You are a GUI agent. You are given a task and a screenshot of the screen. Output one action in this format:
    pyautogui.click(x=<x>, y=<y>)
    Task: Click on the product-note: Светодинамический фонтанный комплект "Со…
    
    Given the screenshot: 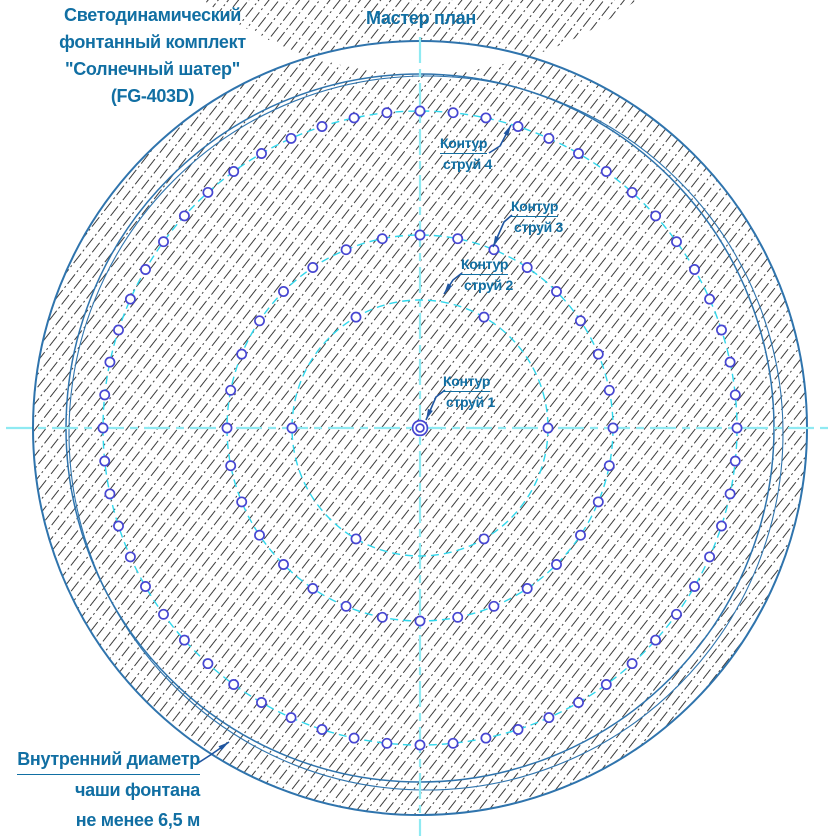 What is the action you would take?
    pyautogui.click(x=152, y=56)
    